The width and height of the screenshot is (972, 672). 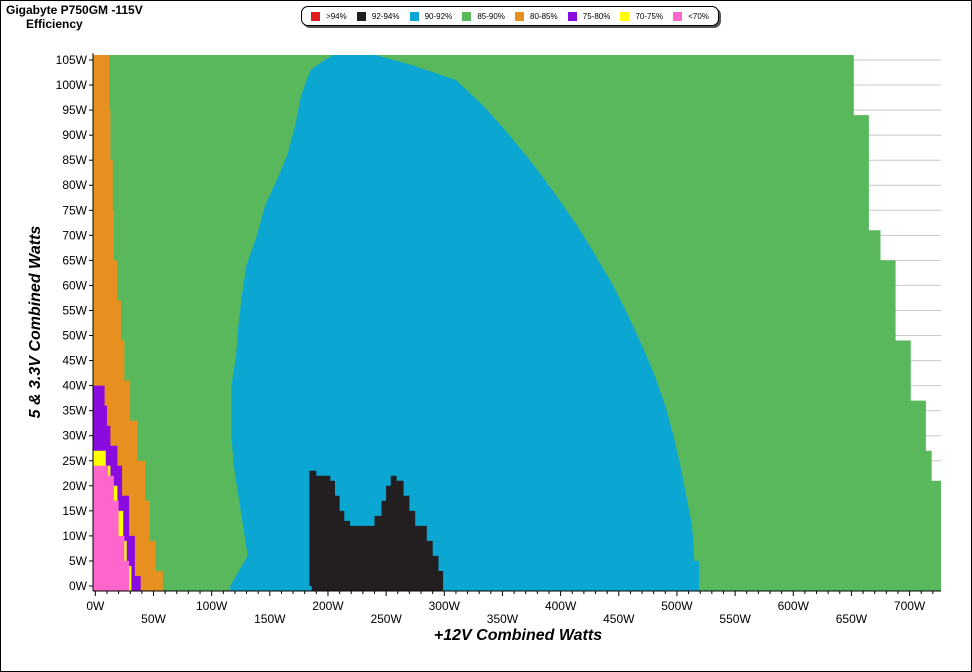 I want to click on chart-title: Gigabyte P750GM -115V Efficiency, so click(x=74, y=17).